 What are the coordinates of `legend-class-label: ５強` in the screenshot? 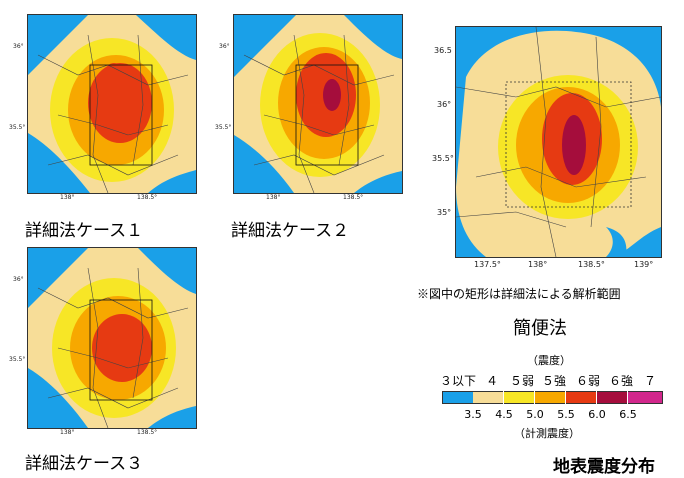 It's located at (553, 381).